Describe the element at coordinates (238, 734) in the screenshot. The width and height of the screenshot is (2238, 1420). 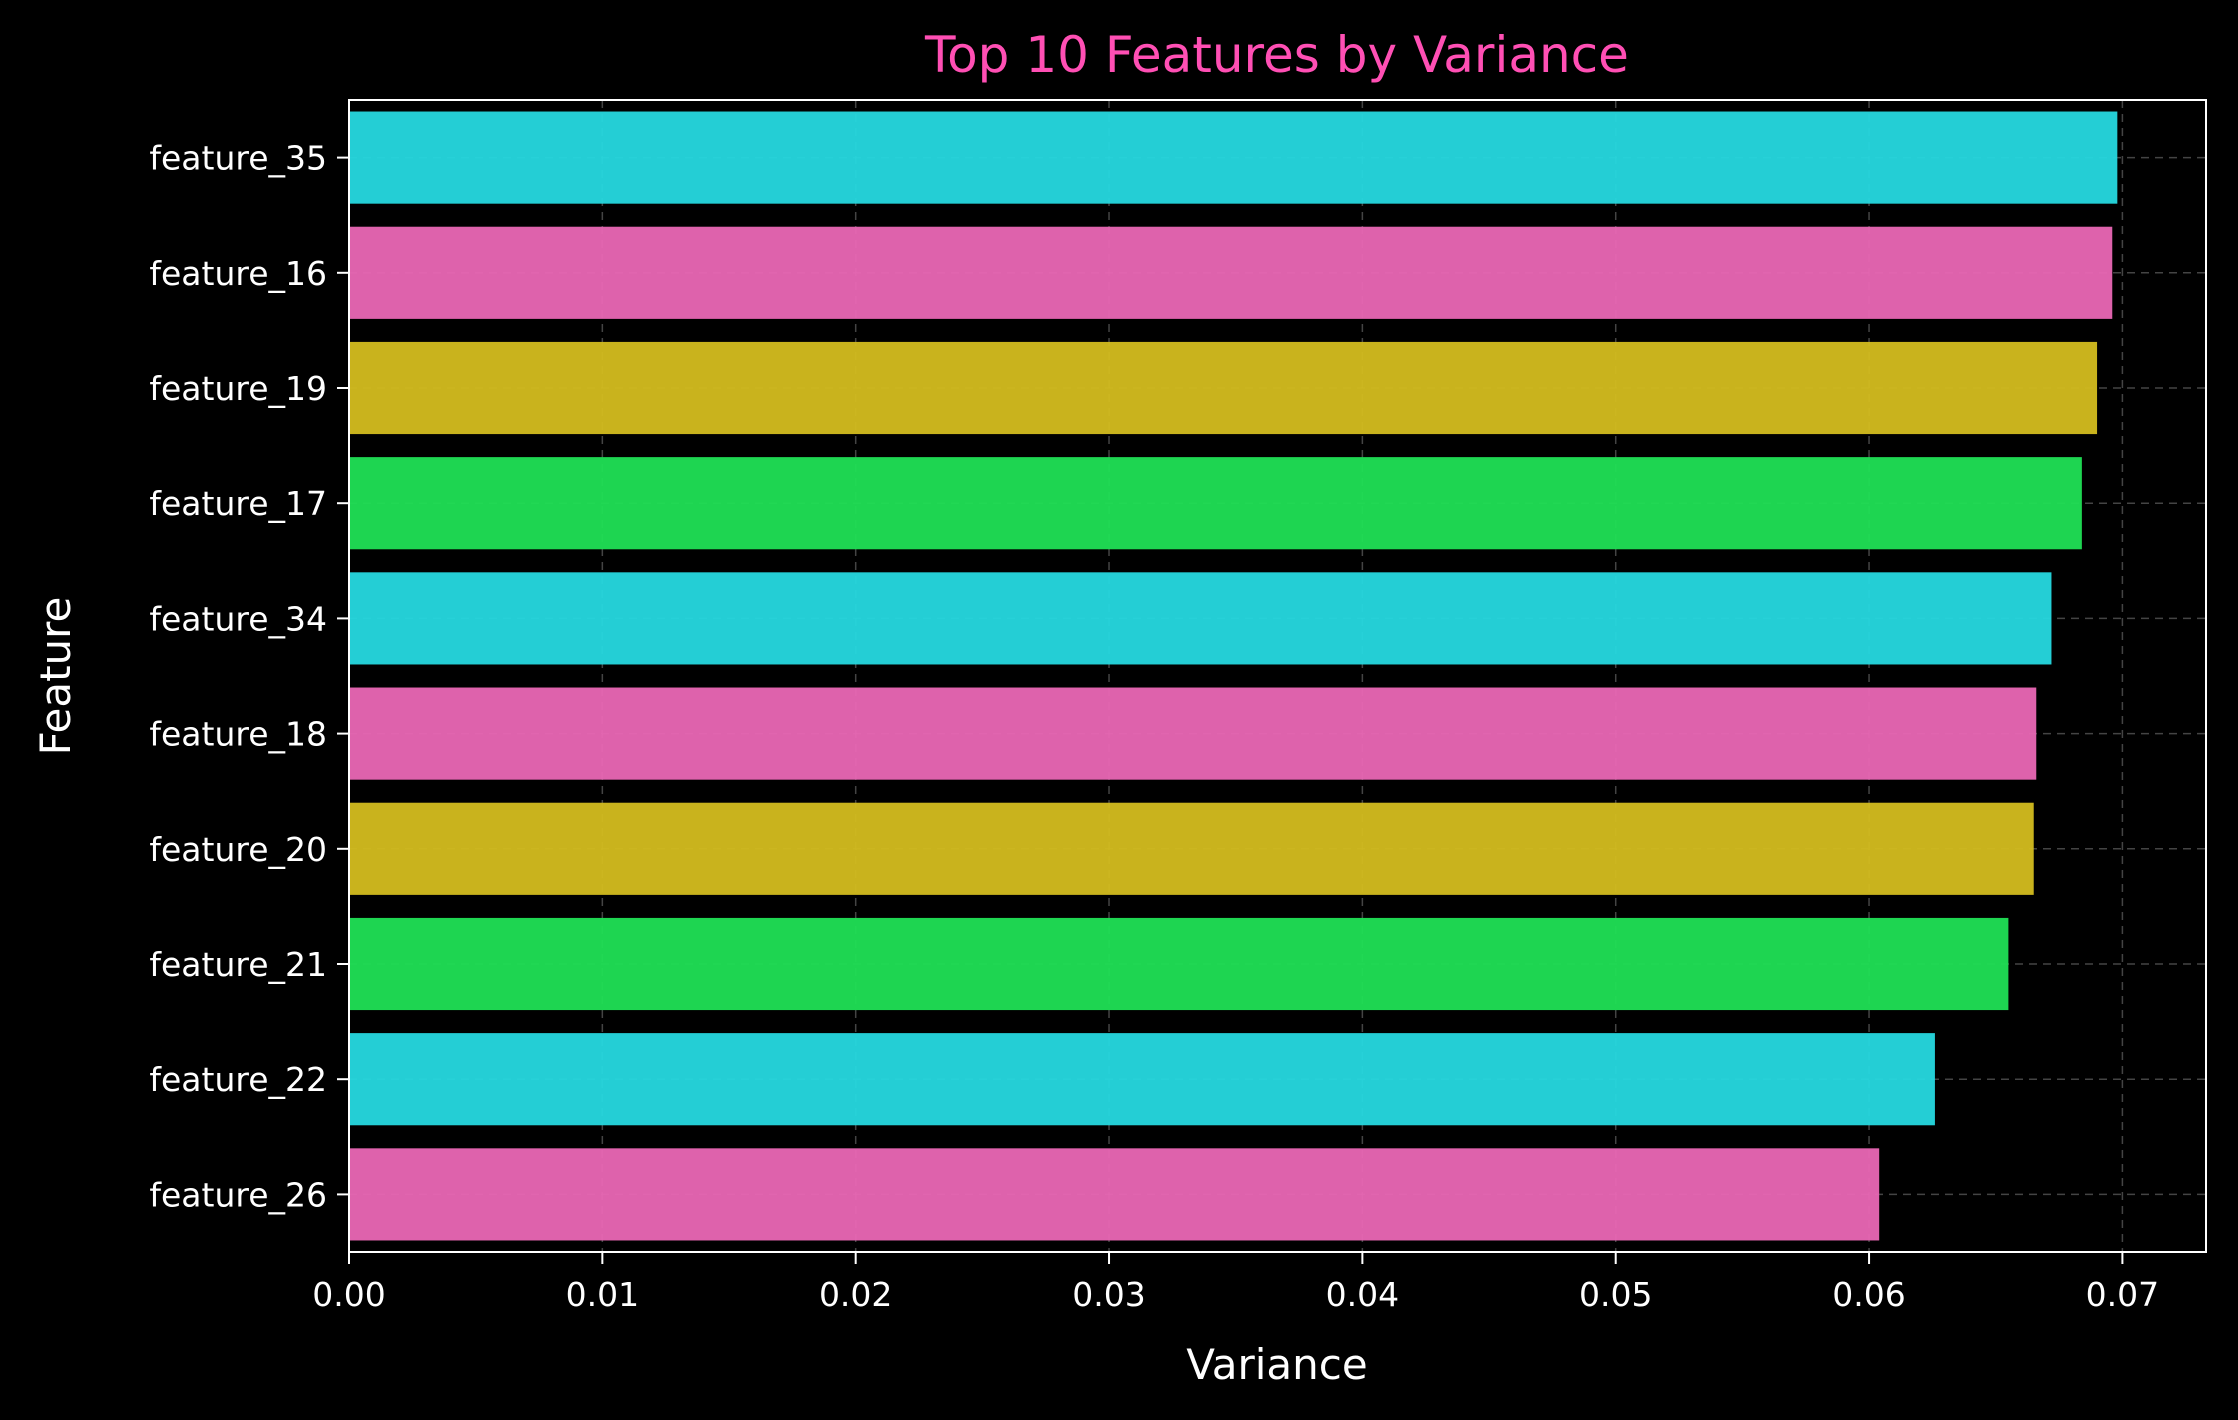
I see `y-tick-label-feature_18: feature_18` at that location.